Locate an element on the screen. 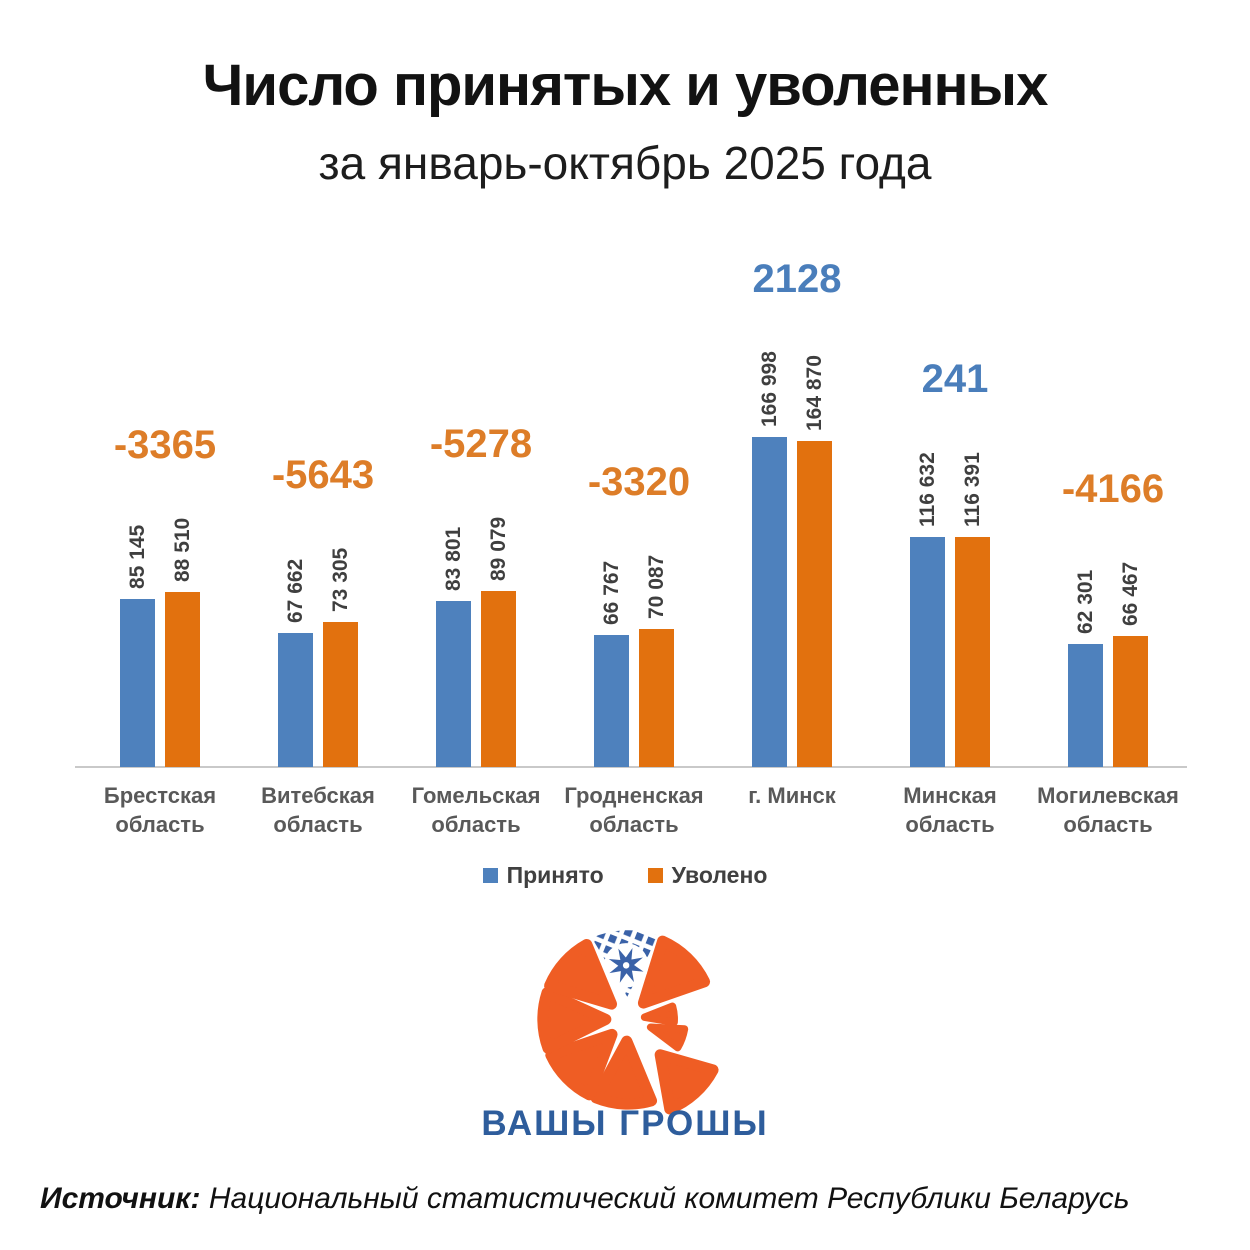 The height and width of the screenshot is (1250, 1250). diff-label: -5278 is located at coordinates (481, 444).